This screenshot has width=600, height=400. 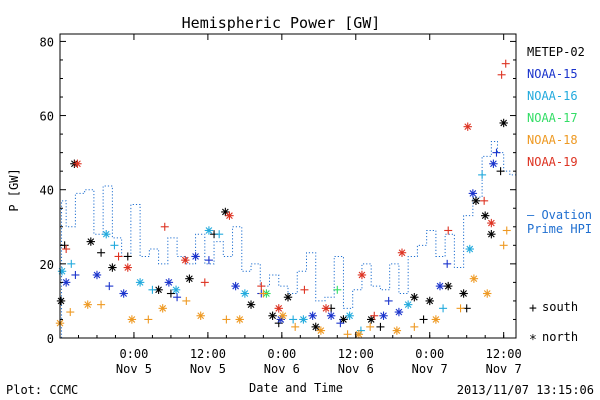 What do you see at coordinates (556, 52) in the screenshot?
I see `legend-entry: METEP-02` at bounding box center [556, 52].